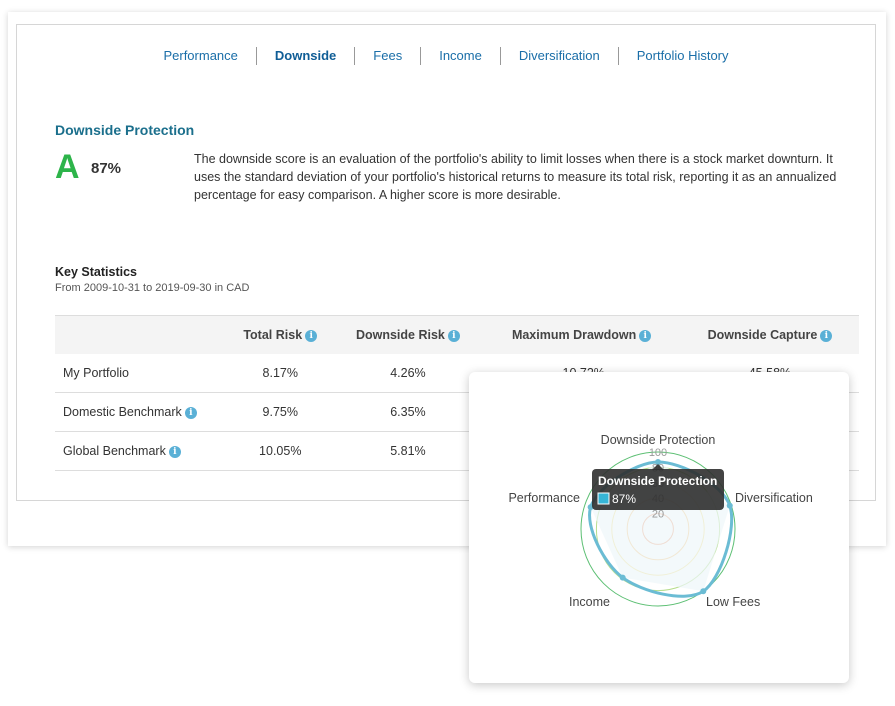  Describe the element at coordinates (67, 167) in the screenshot. I see `grade-letter: A` at that location.